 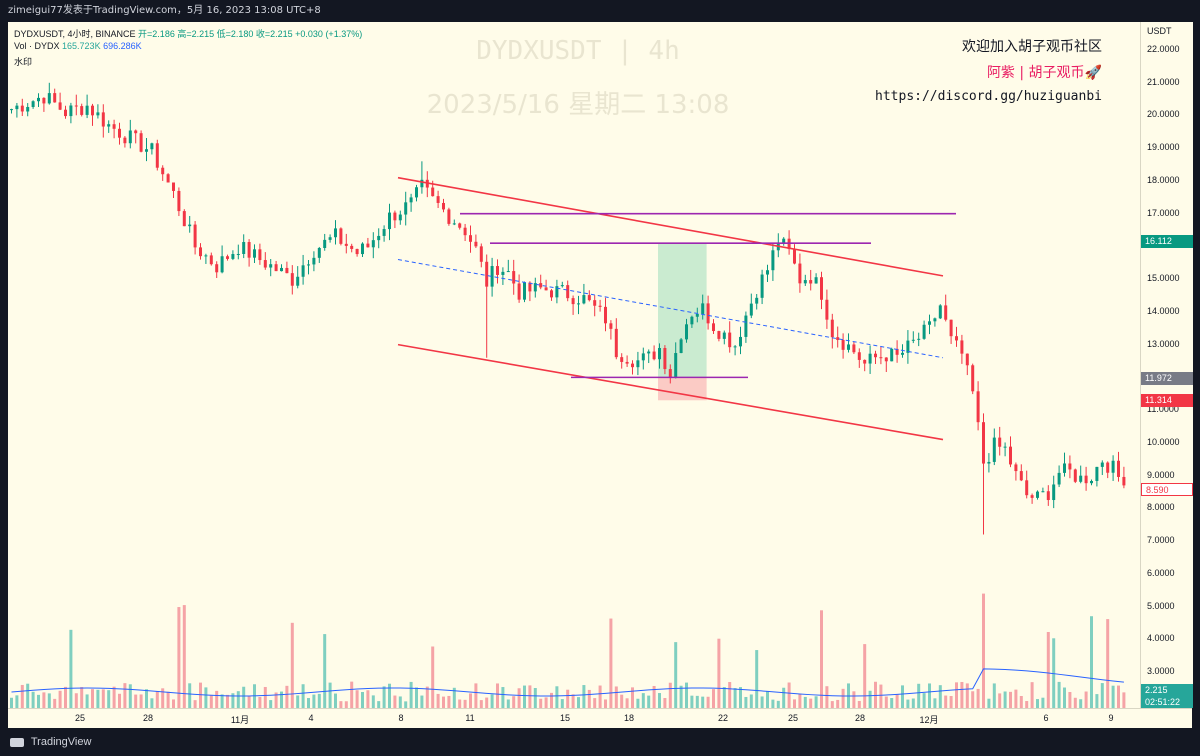 I want to click on time-tick-label: 15, so click(x=565, y=718).